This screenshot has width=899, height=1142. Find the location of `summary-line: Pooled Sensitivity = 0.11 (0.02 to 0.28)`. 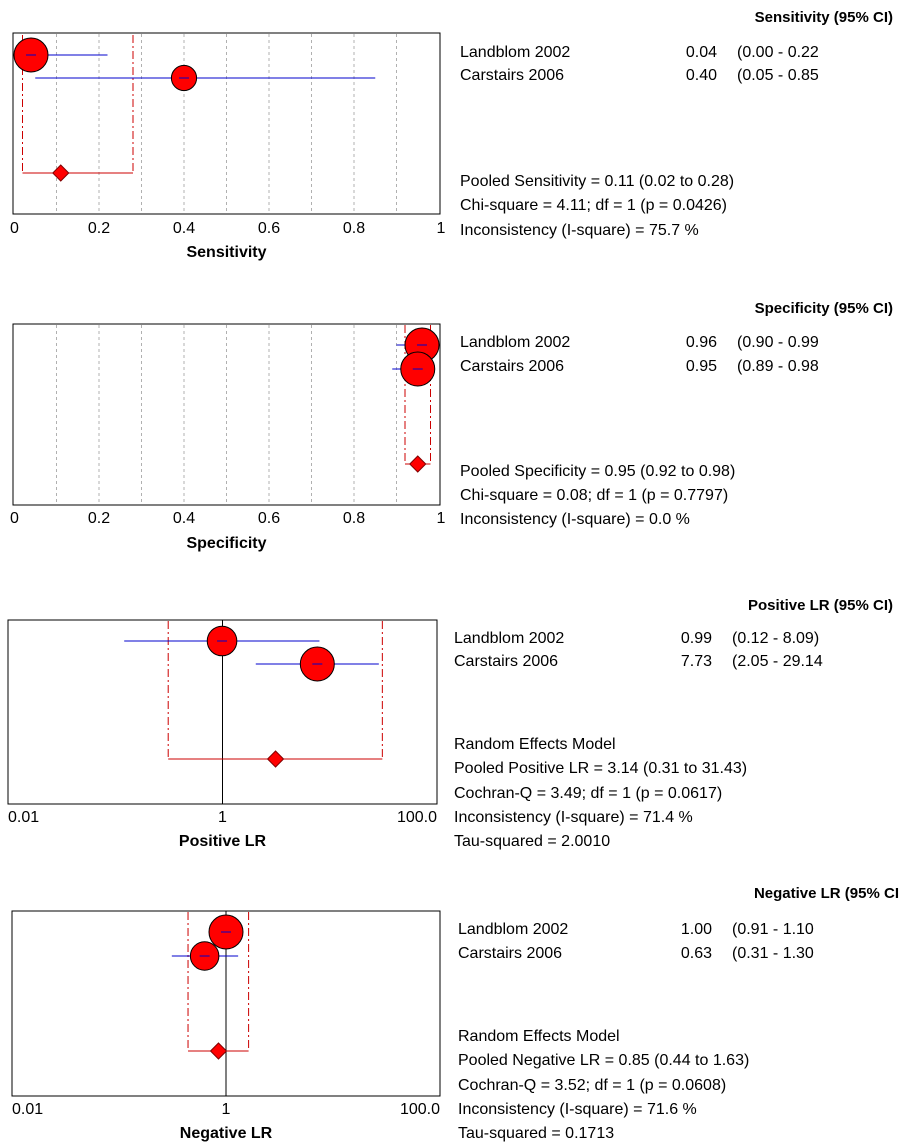

summary-line: Pooled Sensitivity = 0.11 (0.02 to 0.28) is located at coordinates (597, 181).